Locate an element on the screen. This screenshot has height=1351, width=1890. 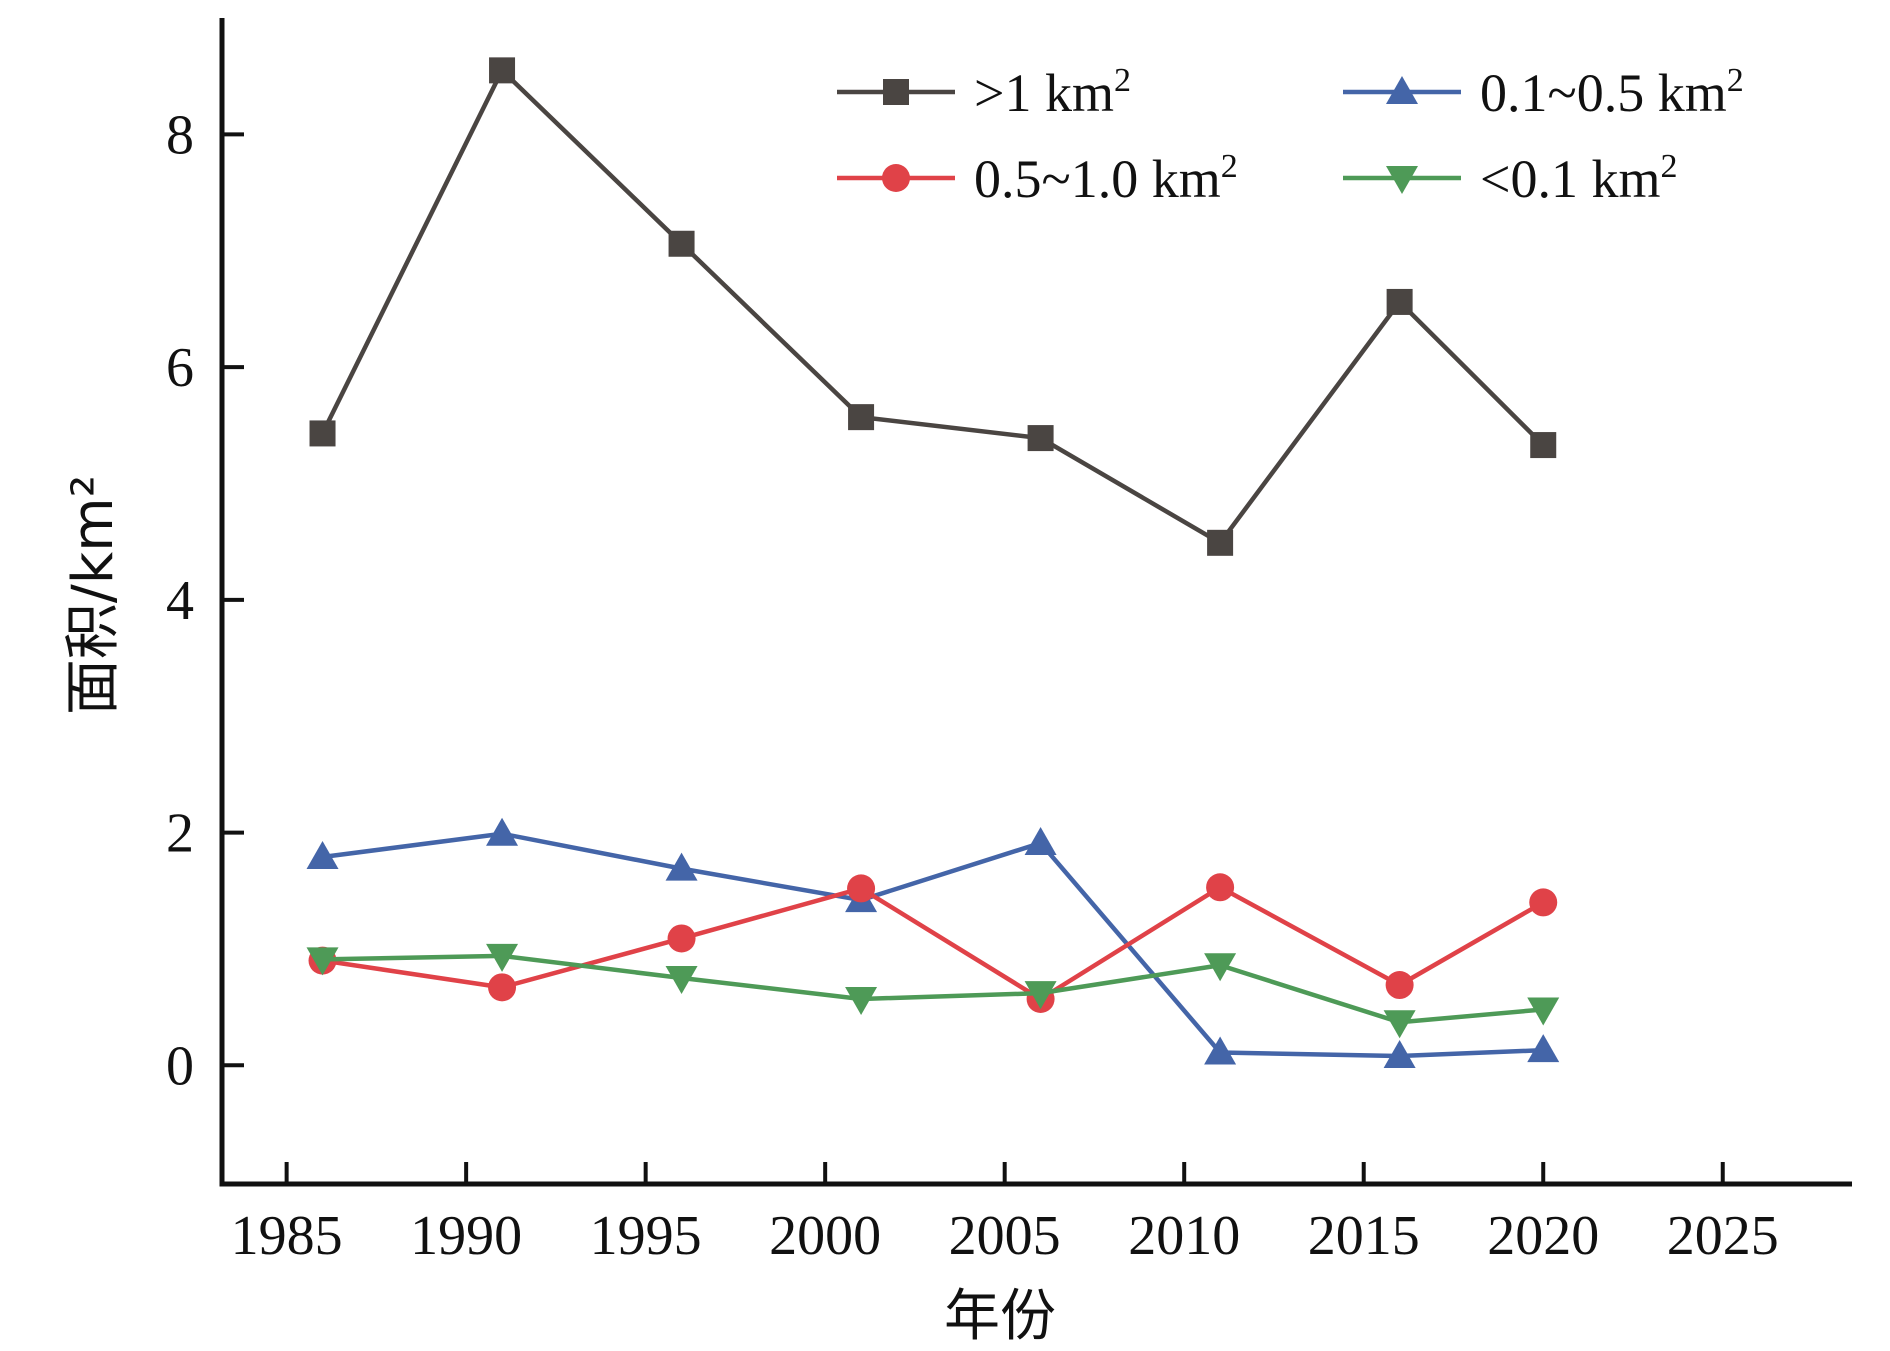
x-axis-title: 年份 is located at coordinates (1000, 1316).